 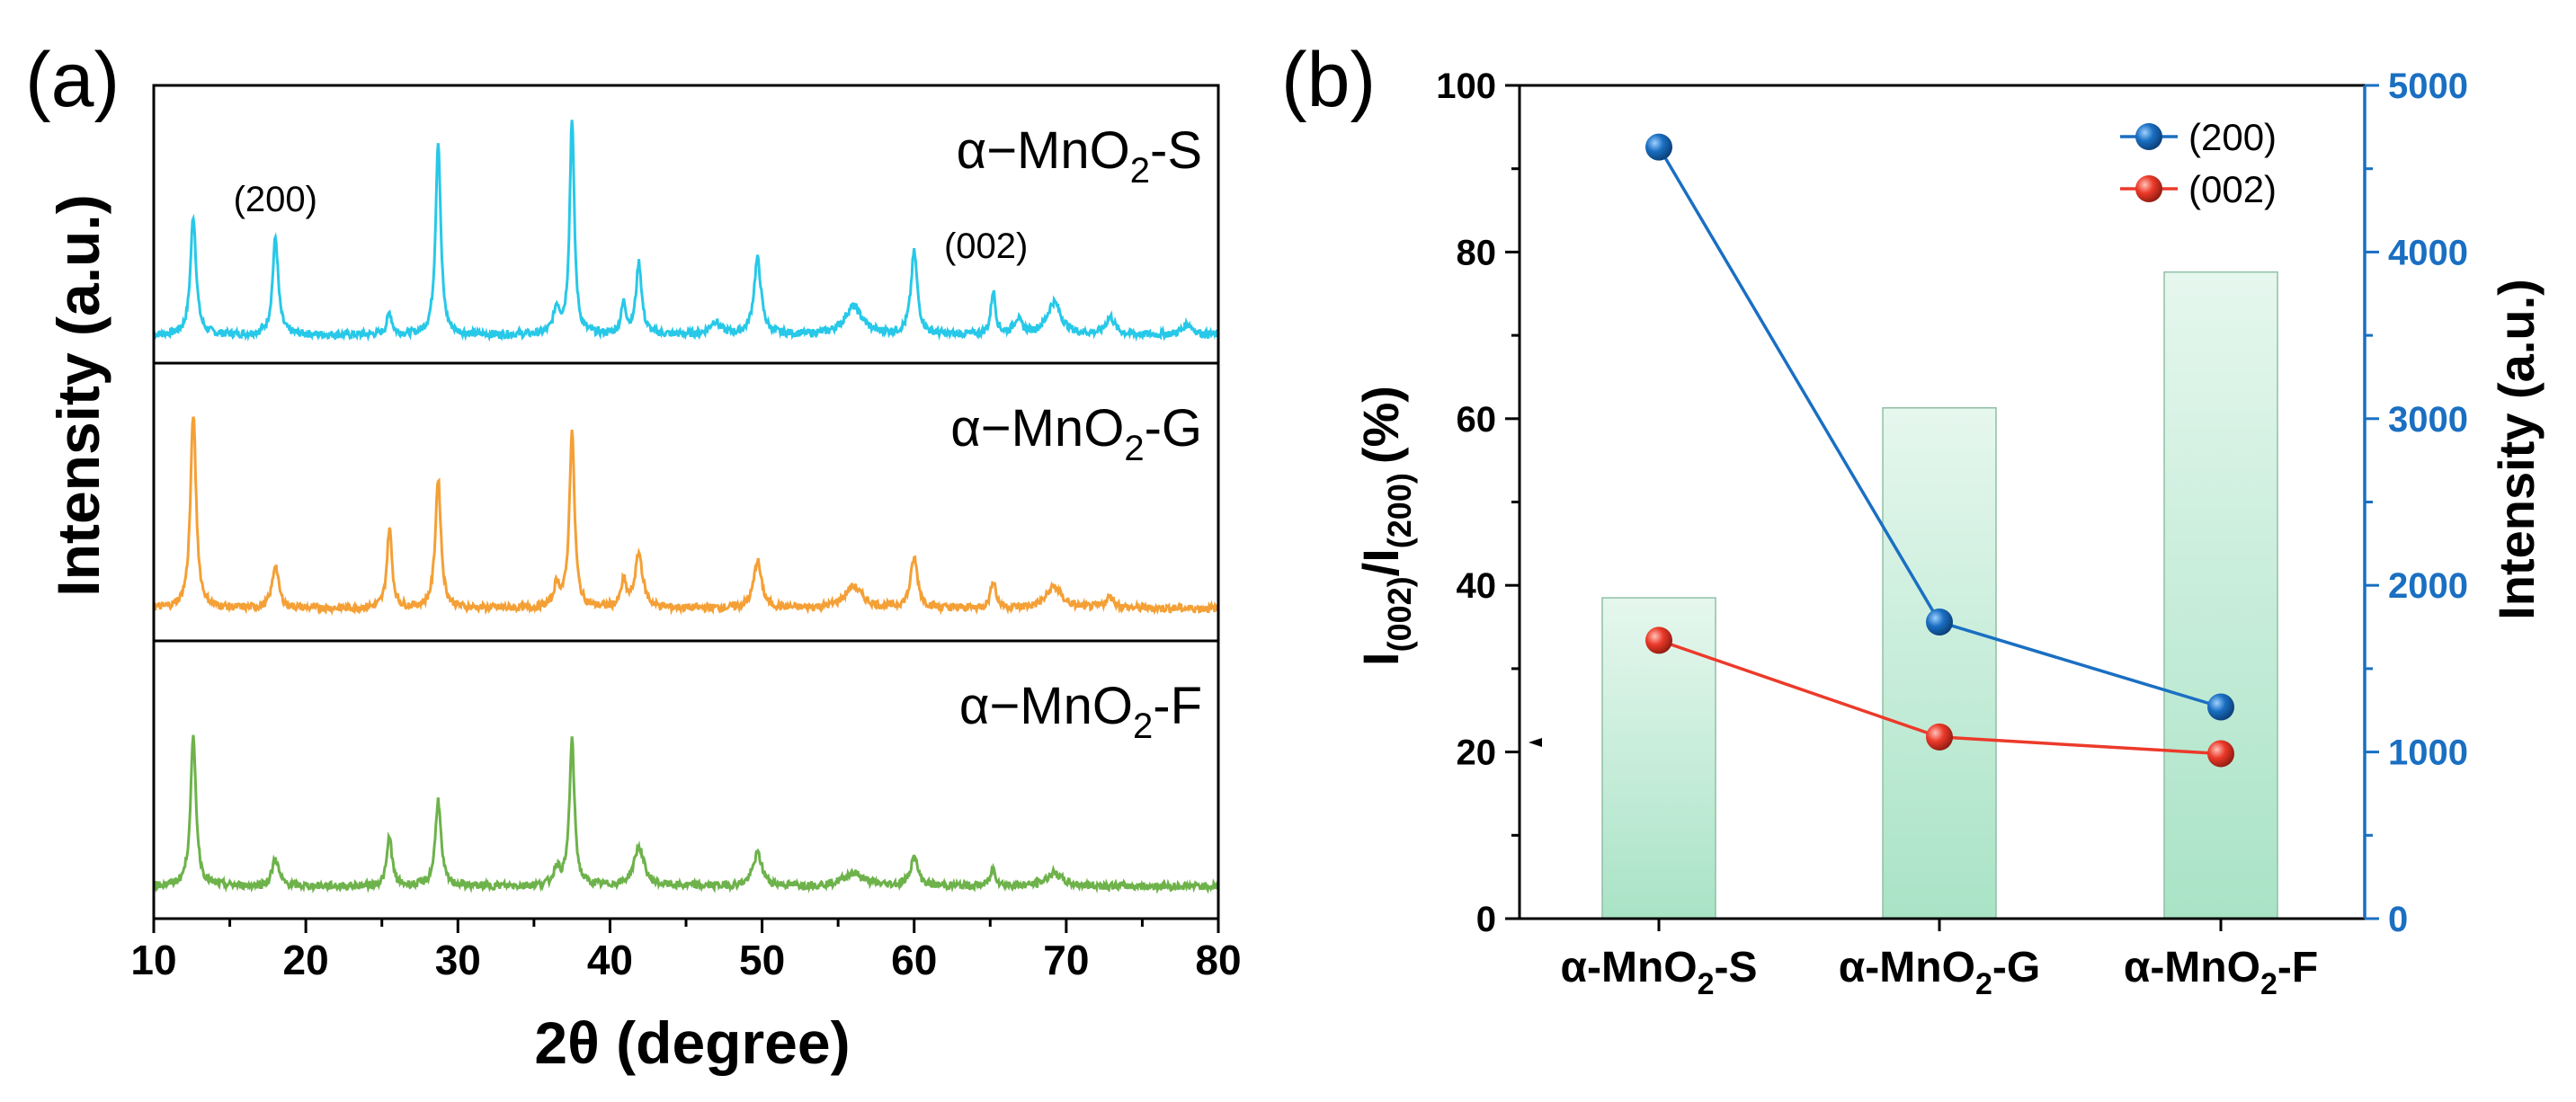 I want to click on x-tick-label: 10, so click(x=153, y=960).